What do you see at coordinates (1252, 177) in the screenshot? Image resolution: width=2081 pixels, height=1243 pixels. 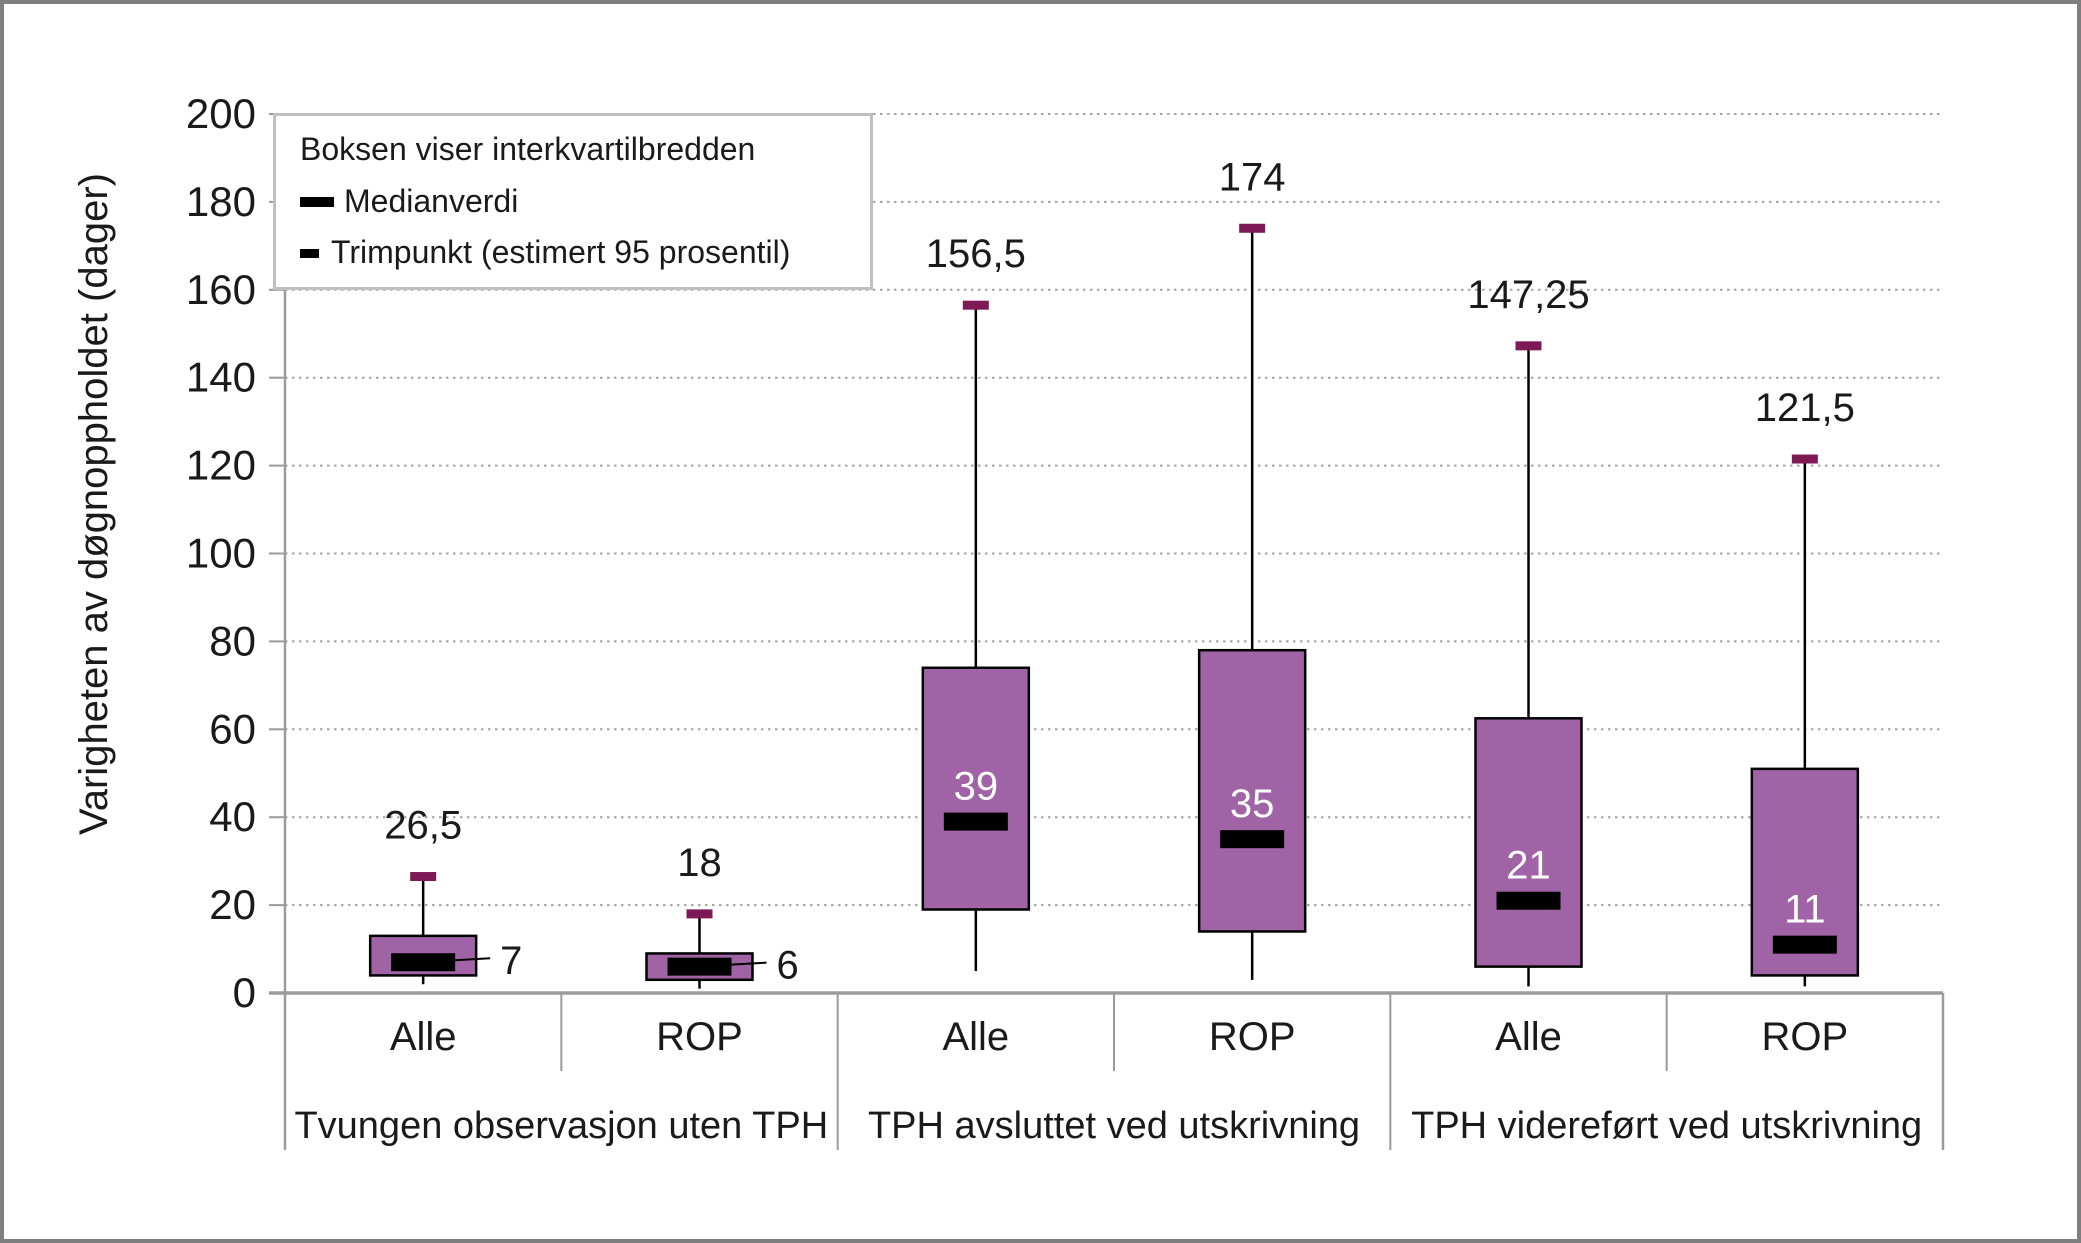 I see `trim-value-label: 174` at bounding box center [1252, 177].